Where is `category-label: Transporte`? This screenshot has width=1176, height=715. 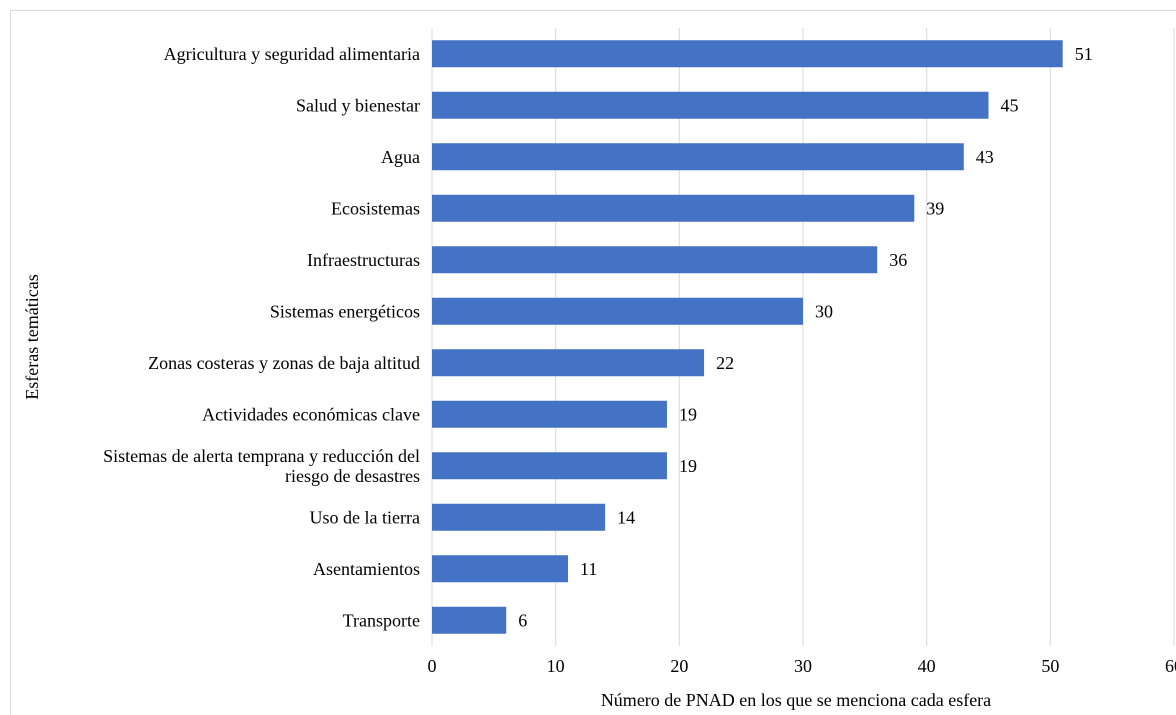 category-label: Transporte is located at coordinates (381, 620).